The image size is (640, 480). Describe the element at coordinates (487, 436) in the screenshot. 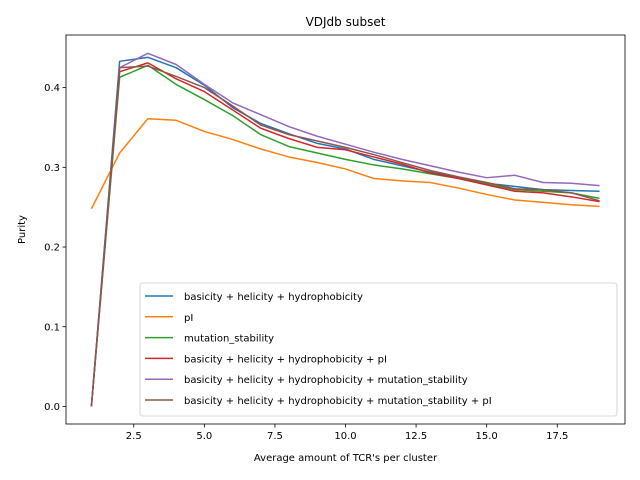

I see `x-tick-label: 15.0` at that location.